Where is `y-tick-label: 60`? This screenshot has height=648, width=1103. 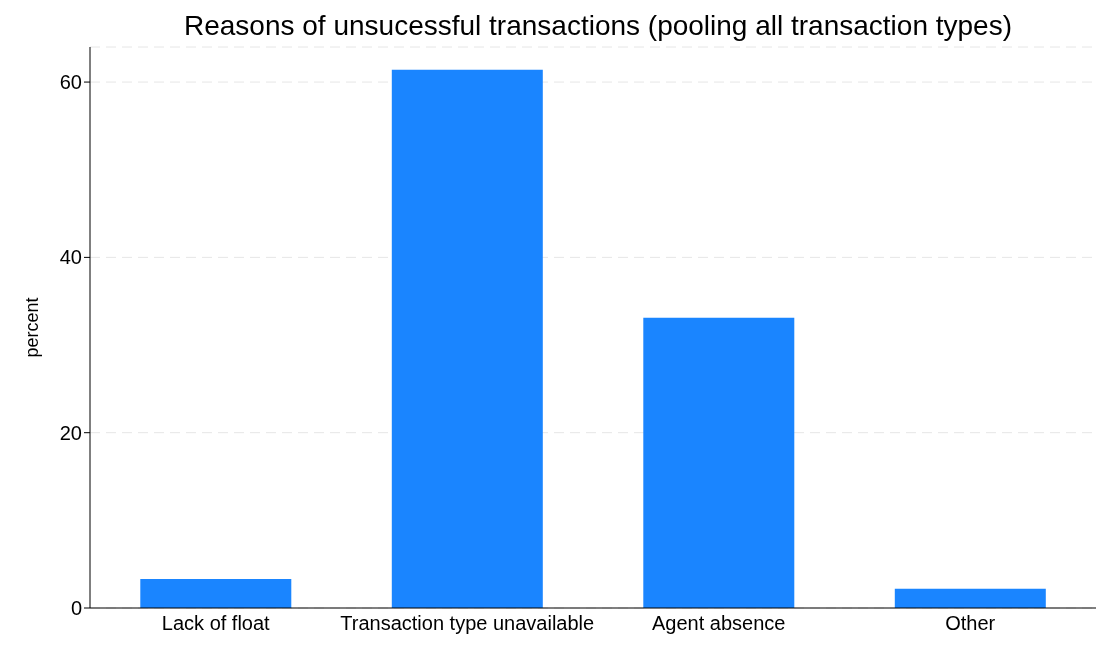 y-tick-label: 60 is located at coordinates (70, 82).